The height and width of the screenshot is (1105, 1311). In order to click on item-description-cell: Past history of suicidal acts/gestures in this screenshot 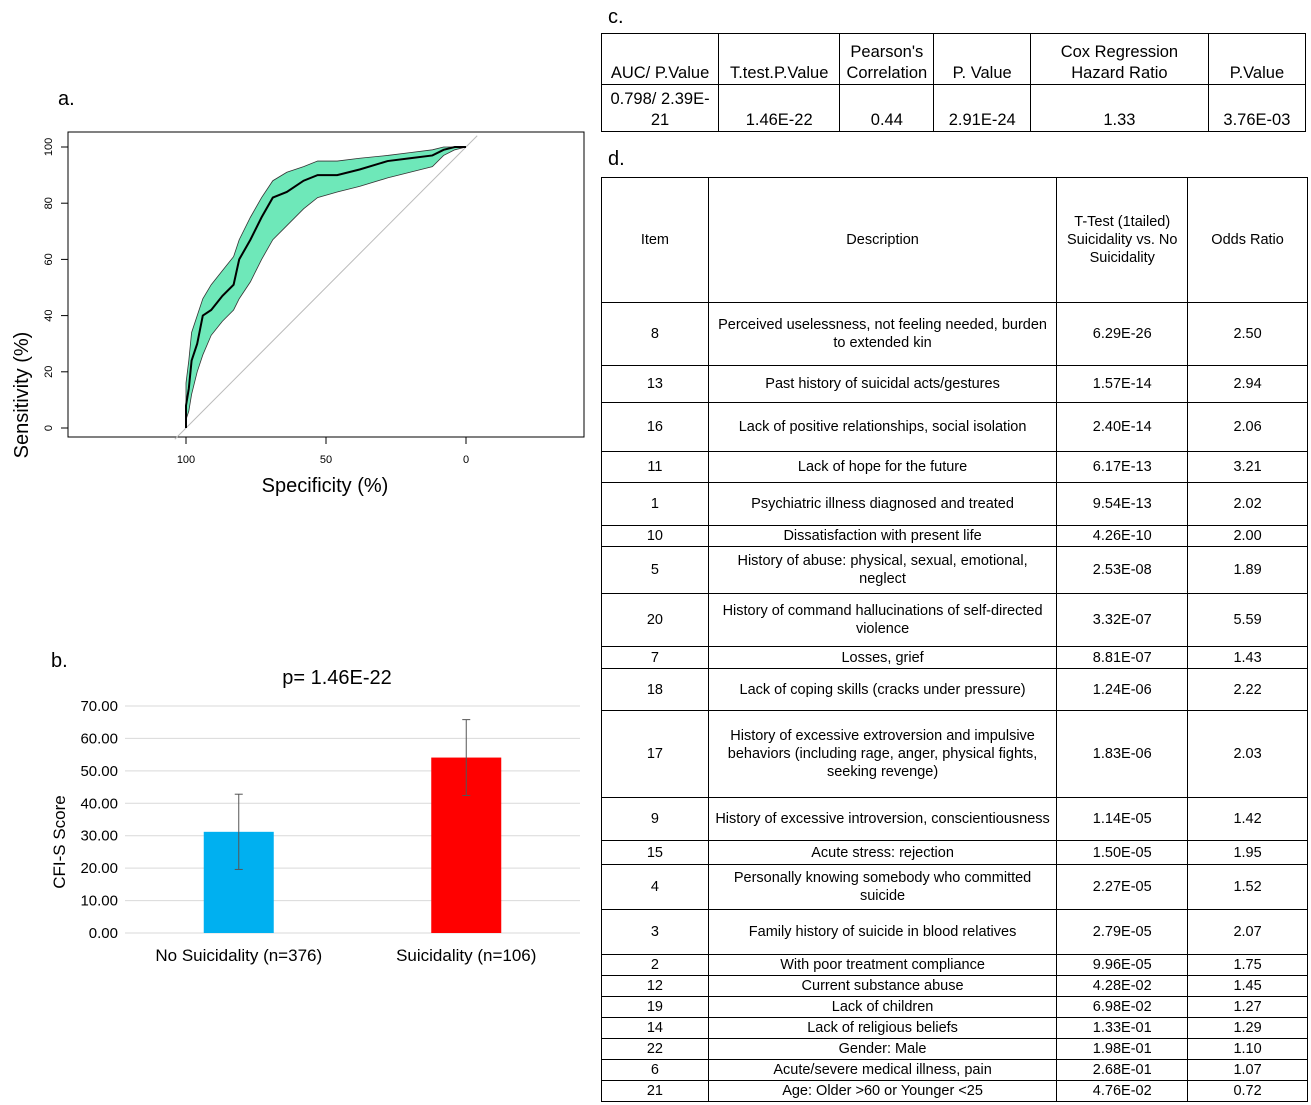, I will do `click(882, 384)`.